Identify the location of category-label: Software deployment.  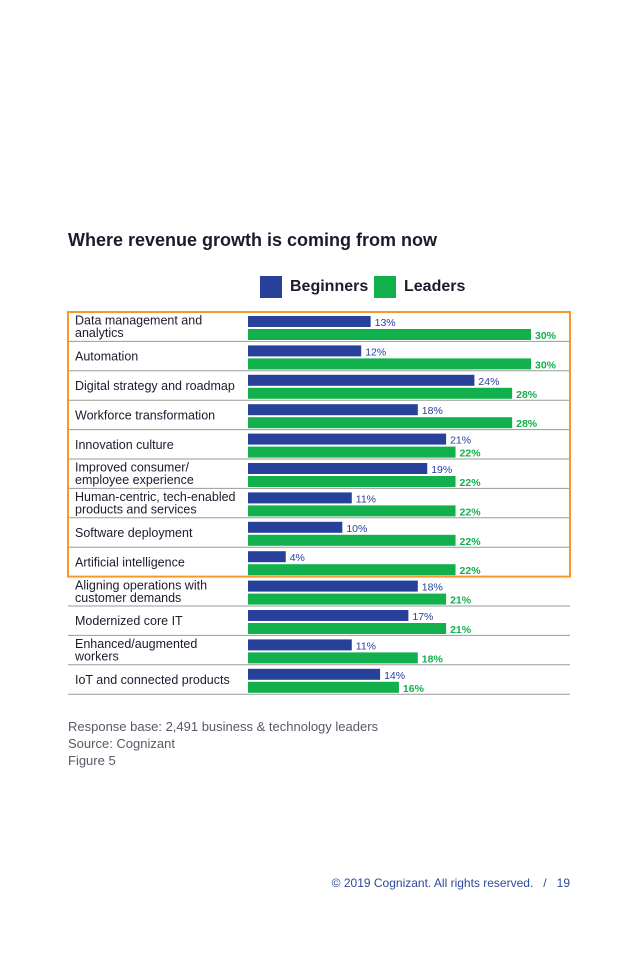
(134, 533).